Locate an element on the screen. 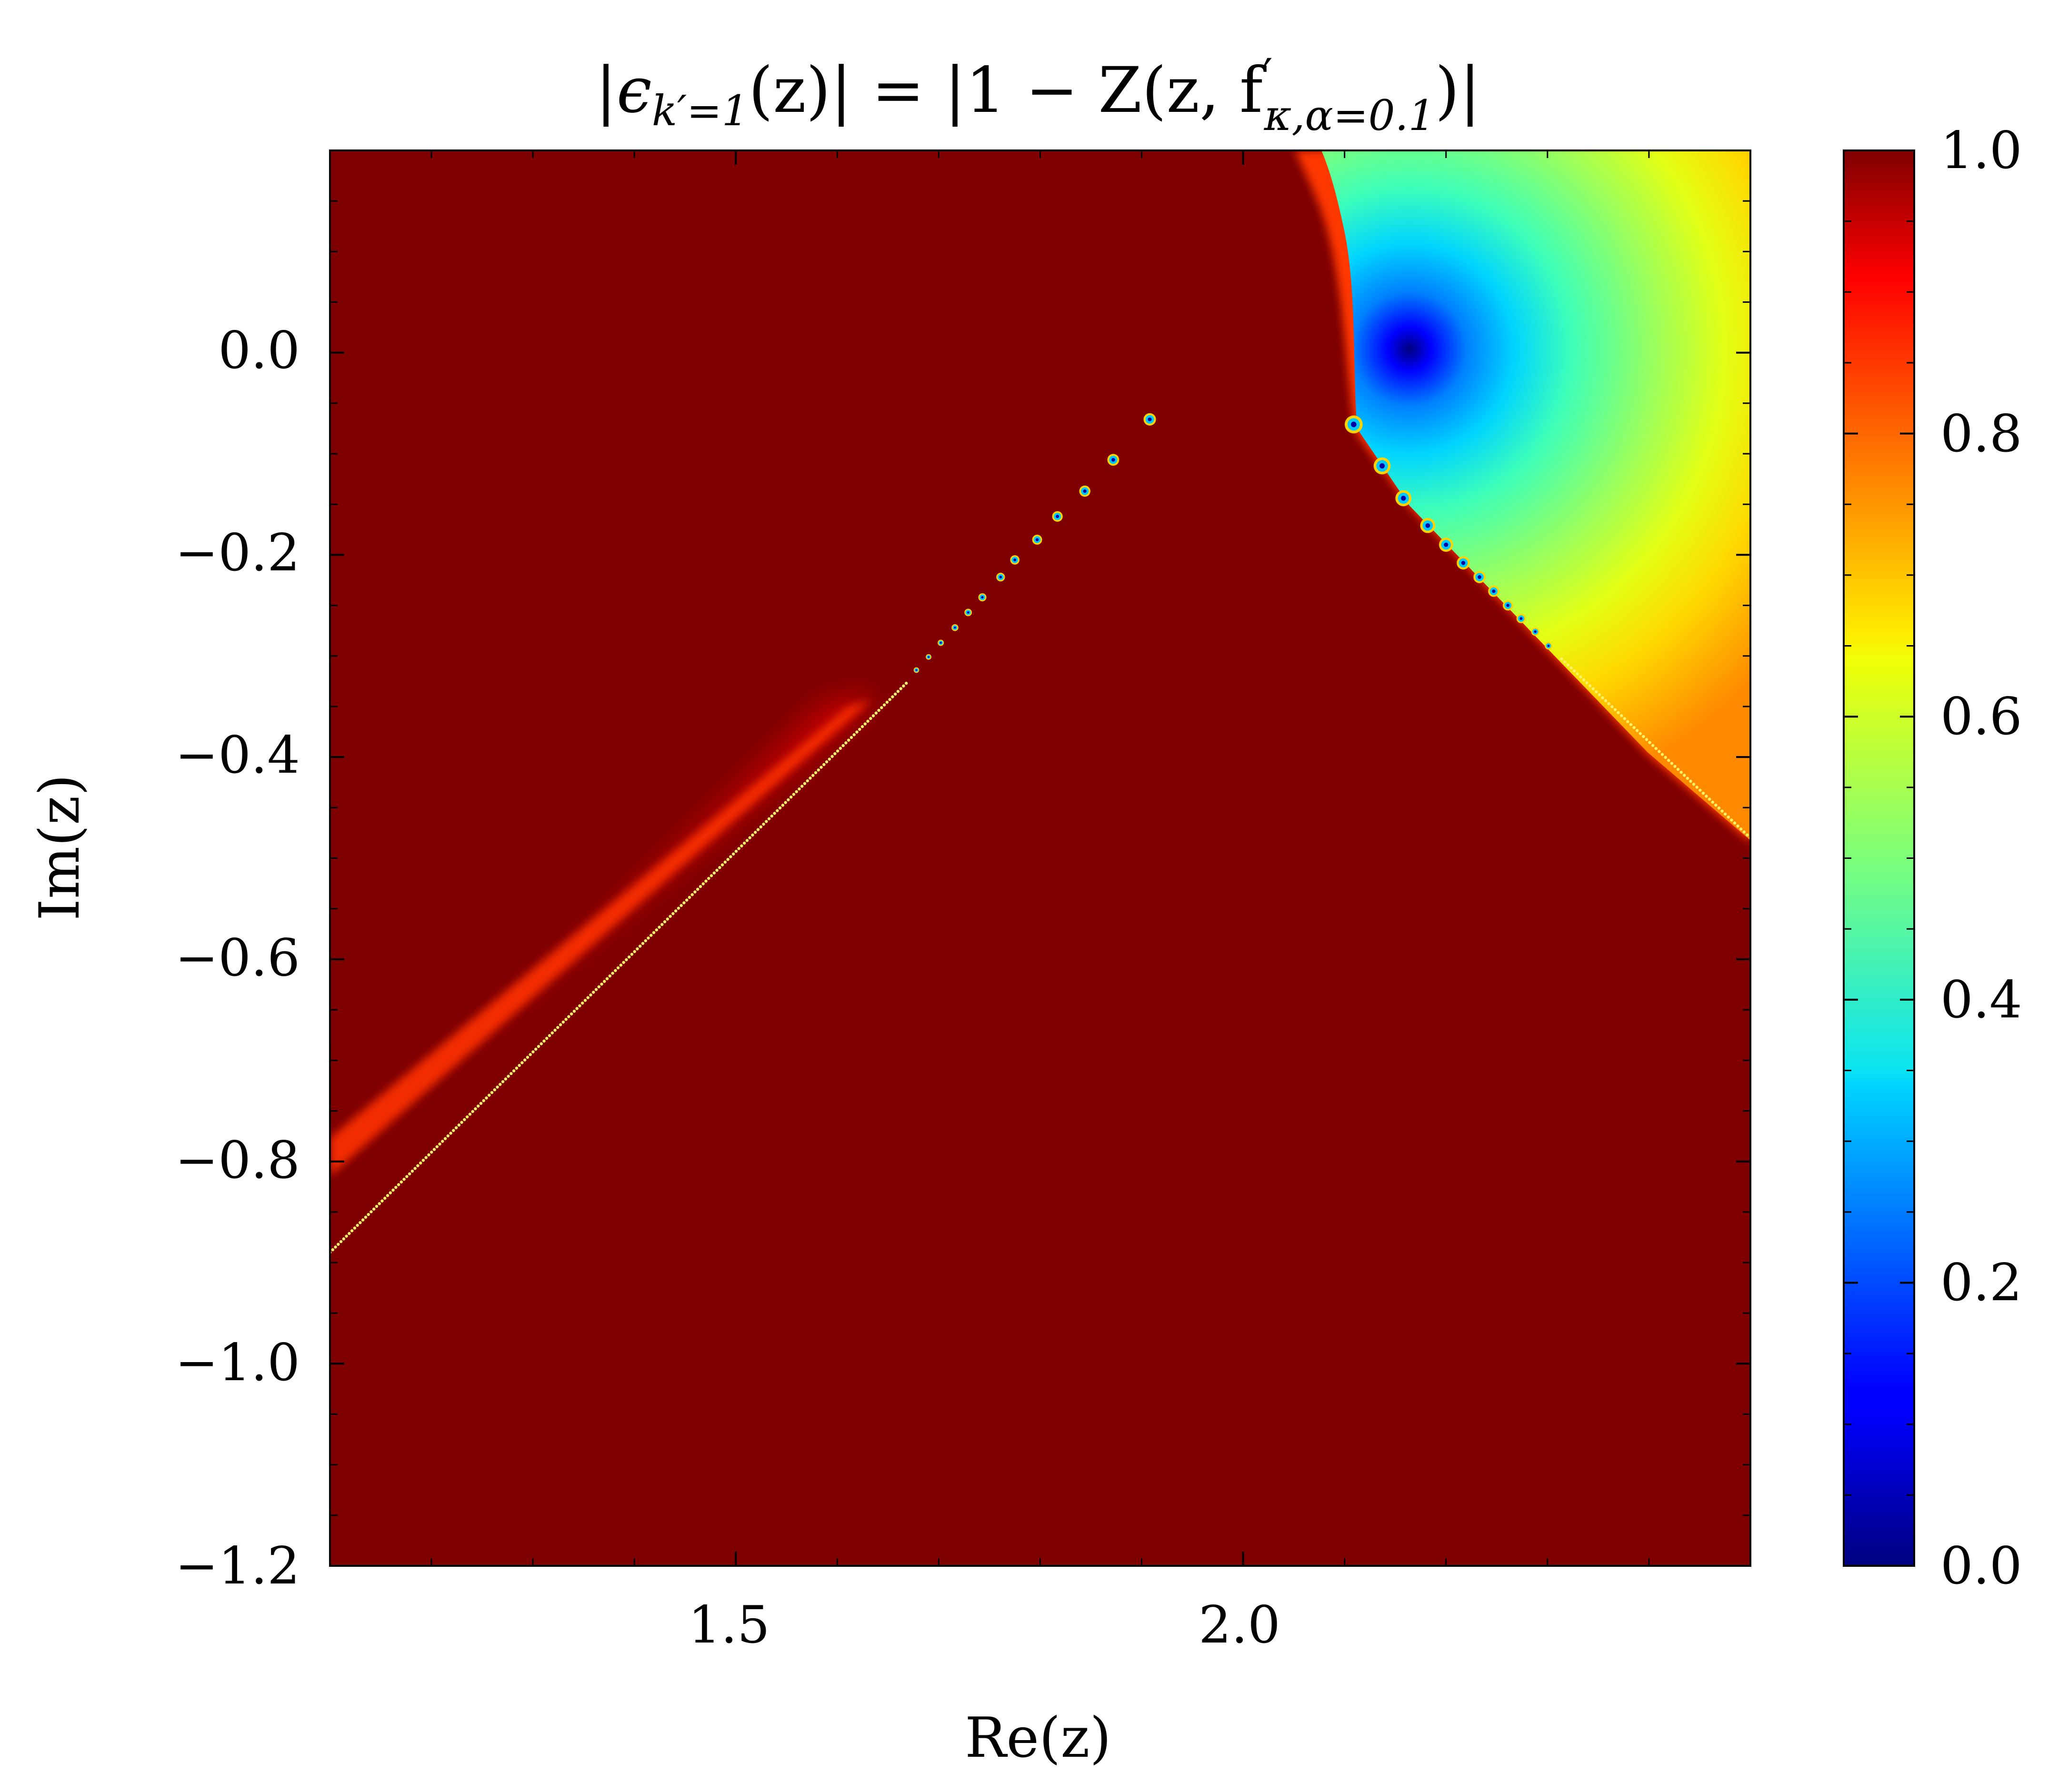 The width and height of the screenshot is (2058, 1792). upper-right-region is located at coordinates (1522, 496).